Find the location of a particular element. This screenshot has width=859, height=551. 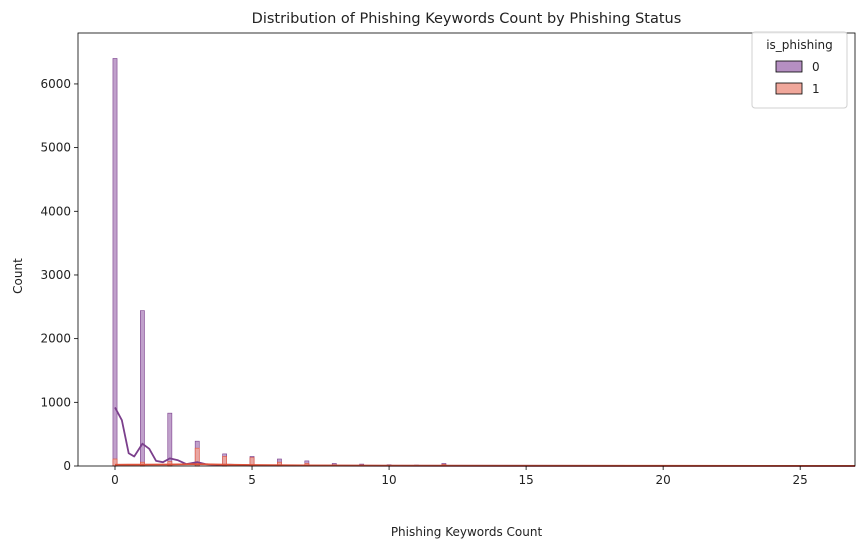

y-axis-label: Count is located at coordinates (18, 276).